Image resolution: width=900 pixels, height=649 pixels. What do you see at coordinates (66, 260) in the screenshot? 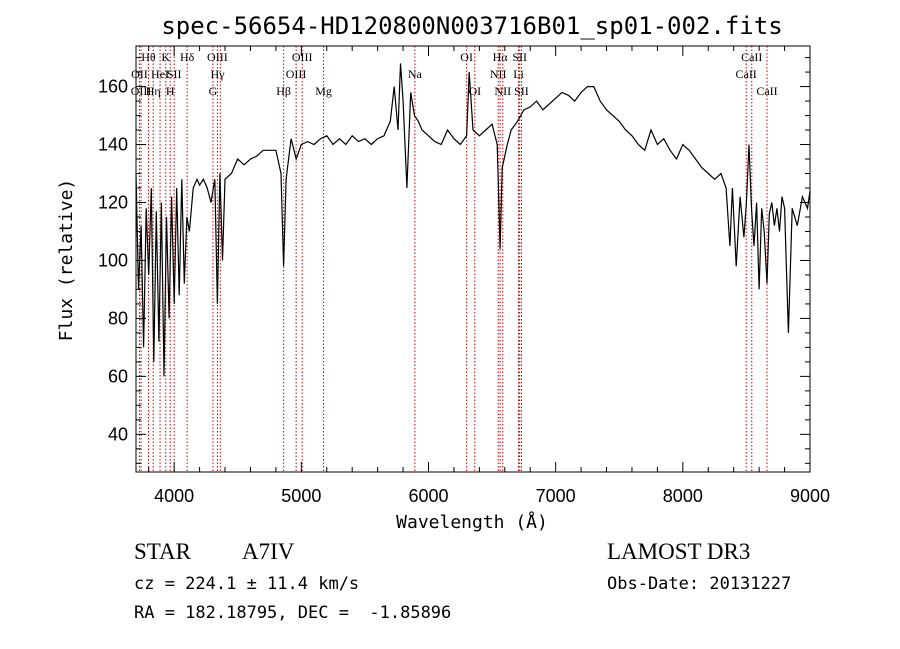
I see `y-axis-label: Flux (relative)` at bounding box center [66, 260].